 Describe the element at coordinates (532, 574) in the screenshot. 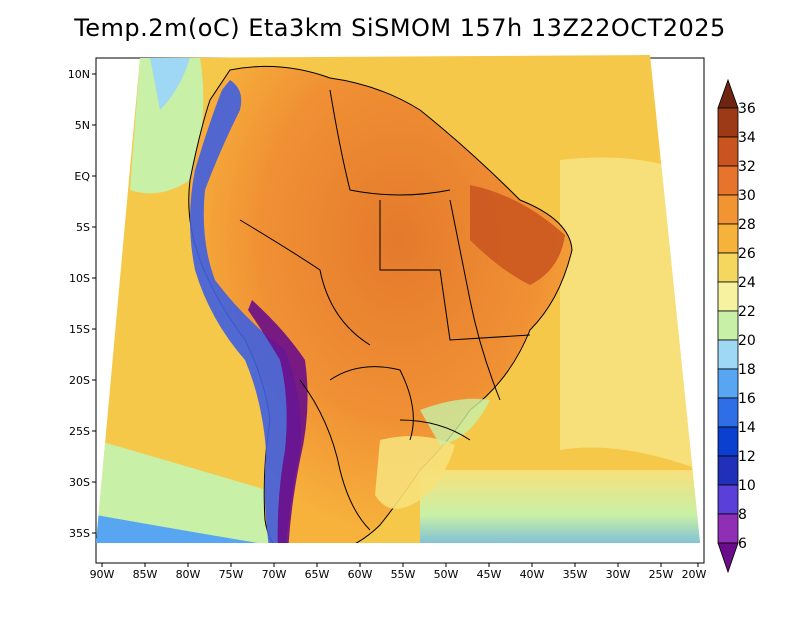

I see `lon-label: 40W` at that location.